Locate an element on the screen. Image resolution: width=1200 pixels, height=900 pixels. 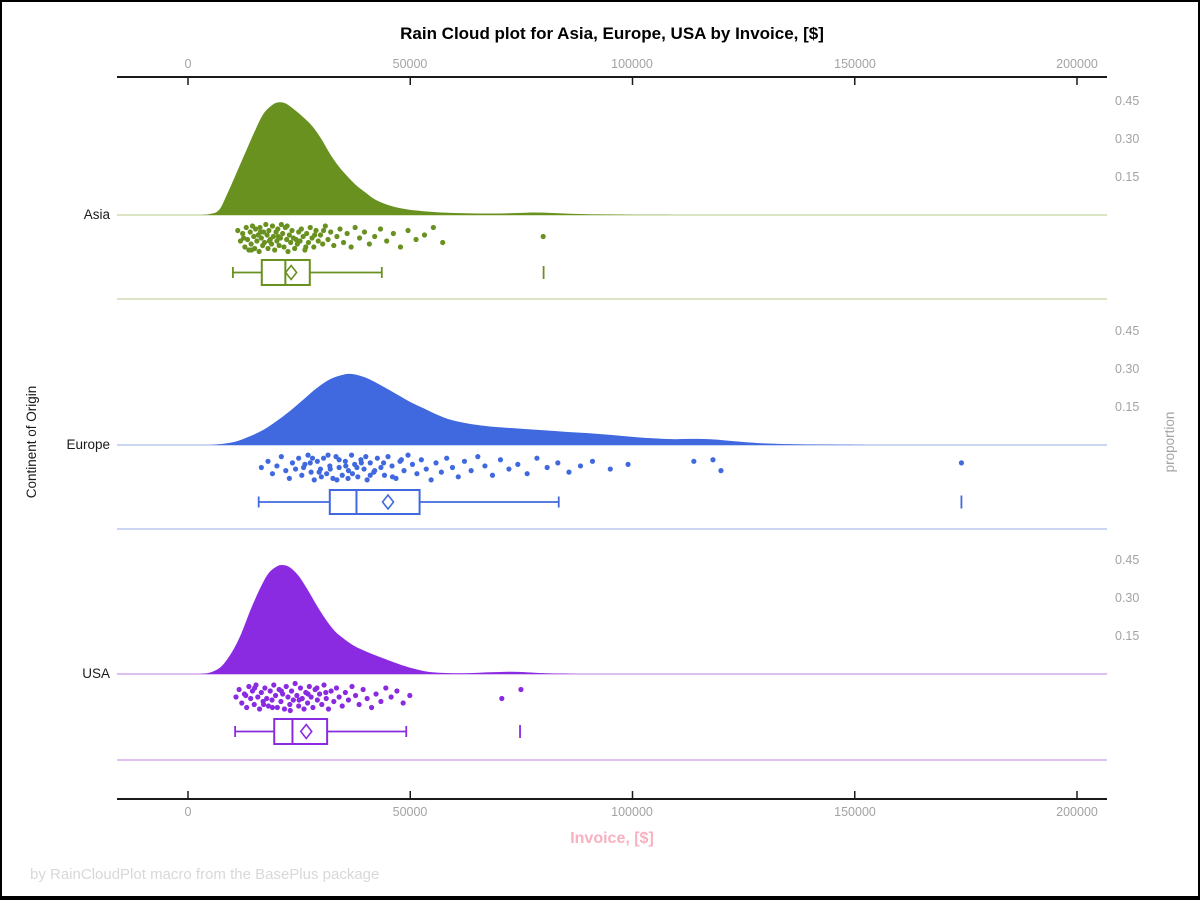
category-label-europe: Europe is located at coordinates (88, 444).